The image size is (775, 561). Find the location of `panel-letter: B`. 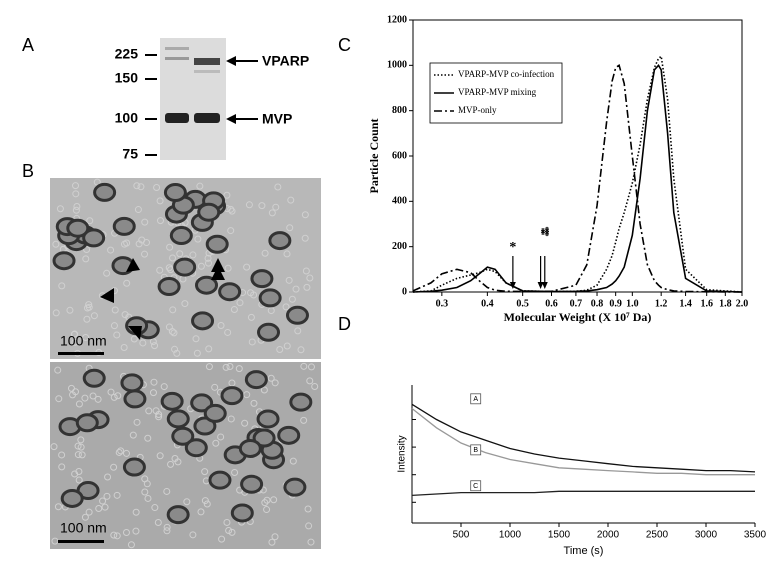

panel-letter: B is located at coordinates (28, 171).